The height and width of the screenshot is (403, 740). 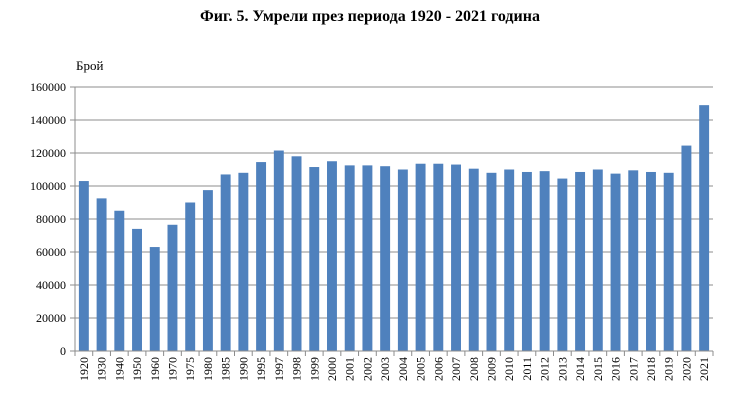 I want to click on x-tick-label: 1998, so click(x=297, y=369).